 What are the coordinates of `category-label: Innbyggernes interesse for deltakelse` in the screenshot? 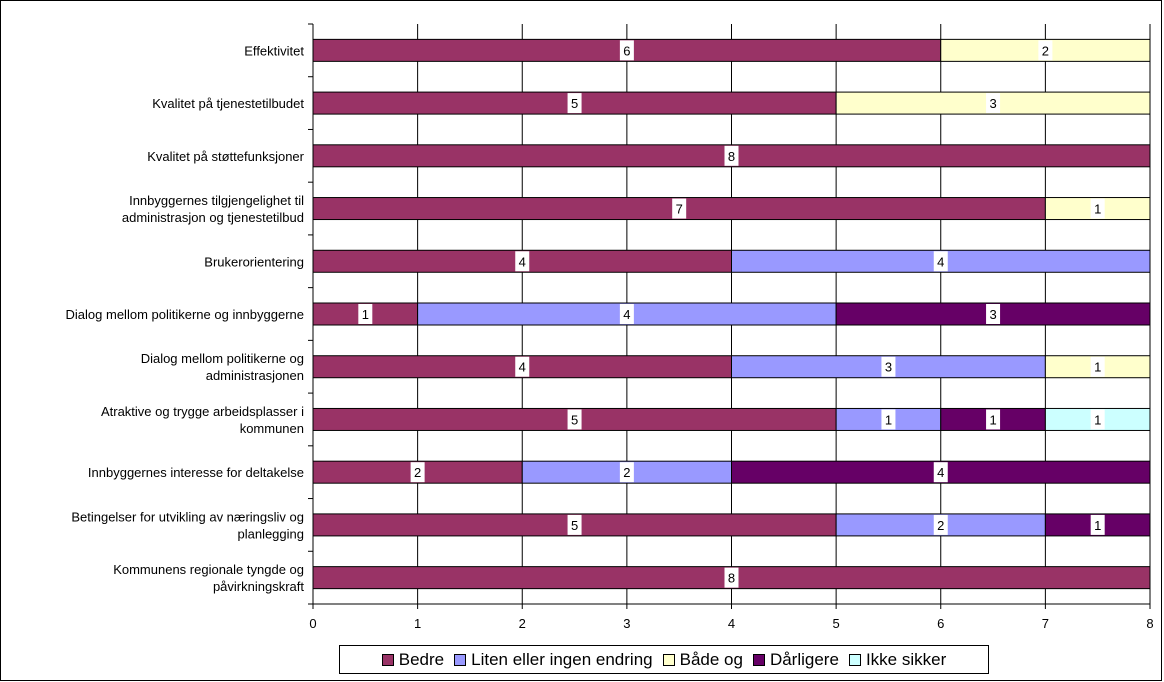 It's located at (196, 472).